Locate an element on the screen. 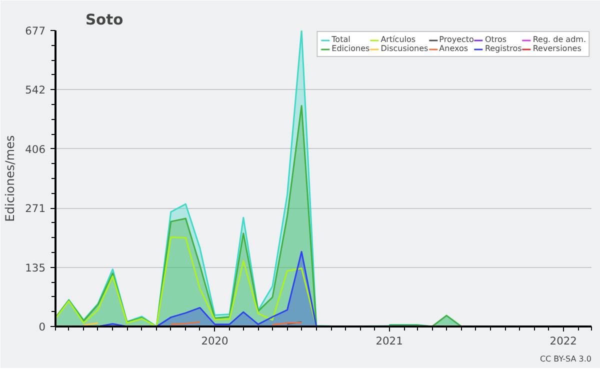 This screenshot has width=600, height=370. legend-label: Otros is located at coordinates (495, 39).